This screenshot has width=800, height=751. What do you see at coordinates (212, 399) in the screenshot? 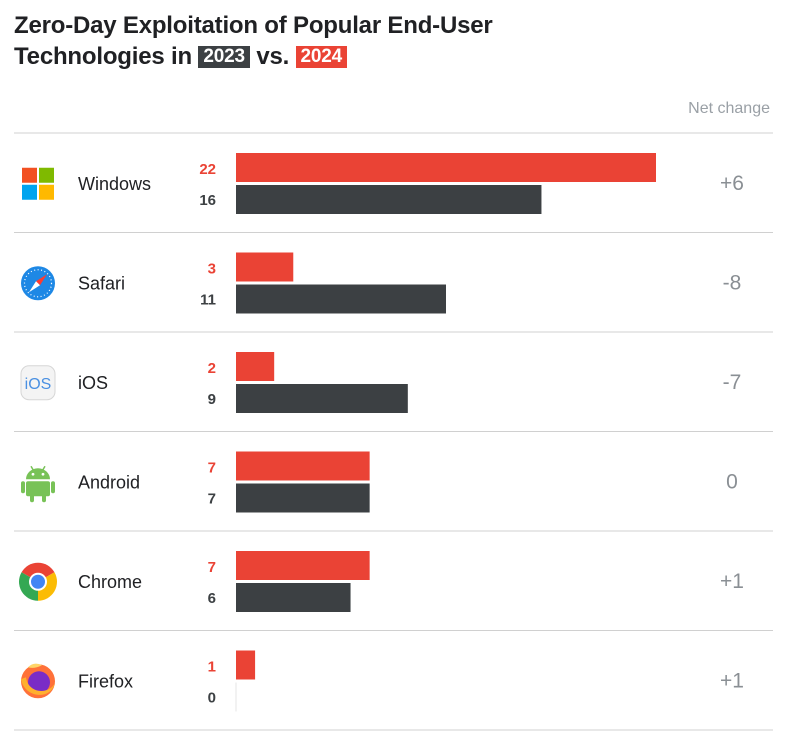
I see `value-label-2023: 9` at bounding box center [212, 399].